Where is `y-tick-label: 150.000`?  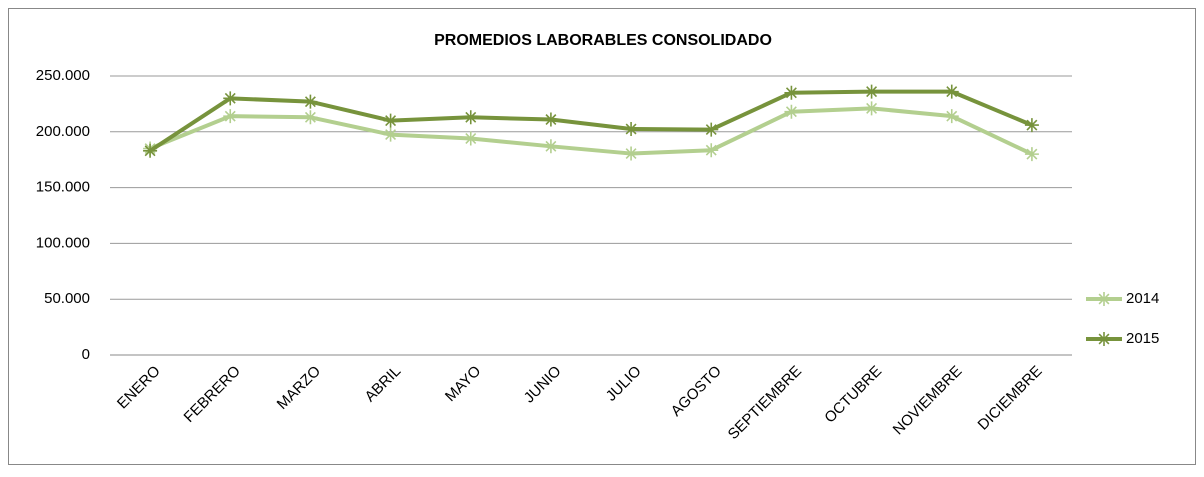 y-tick-label: 150.000 is located at coordinates (63, 187).